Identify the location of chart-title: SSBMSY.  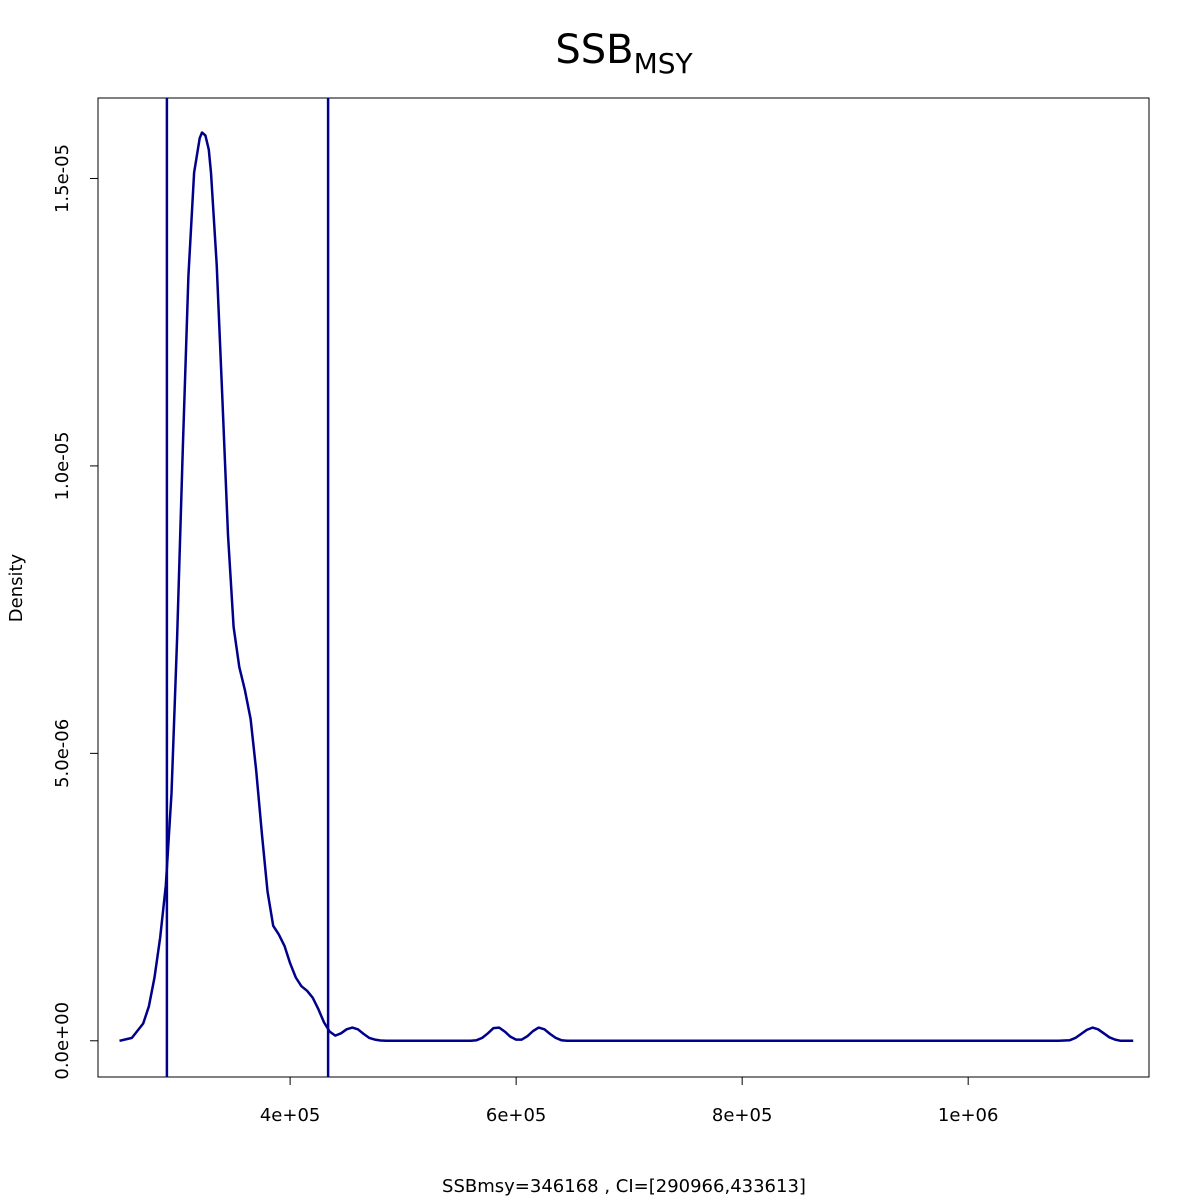
(624, 53).